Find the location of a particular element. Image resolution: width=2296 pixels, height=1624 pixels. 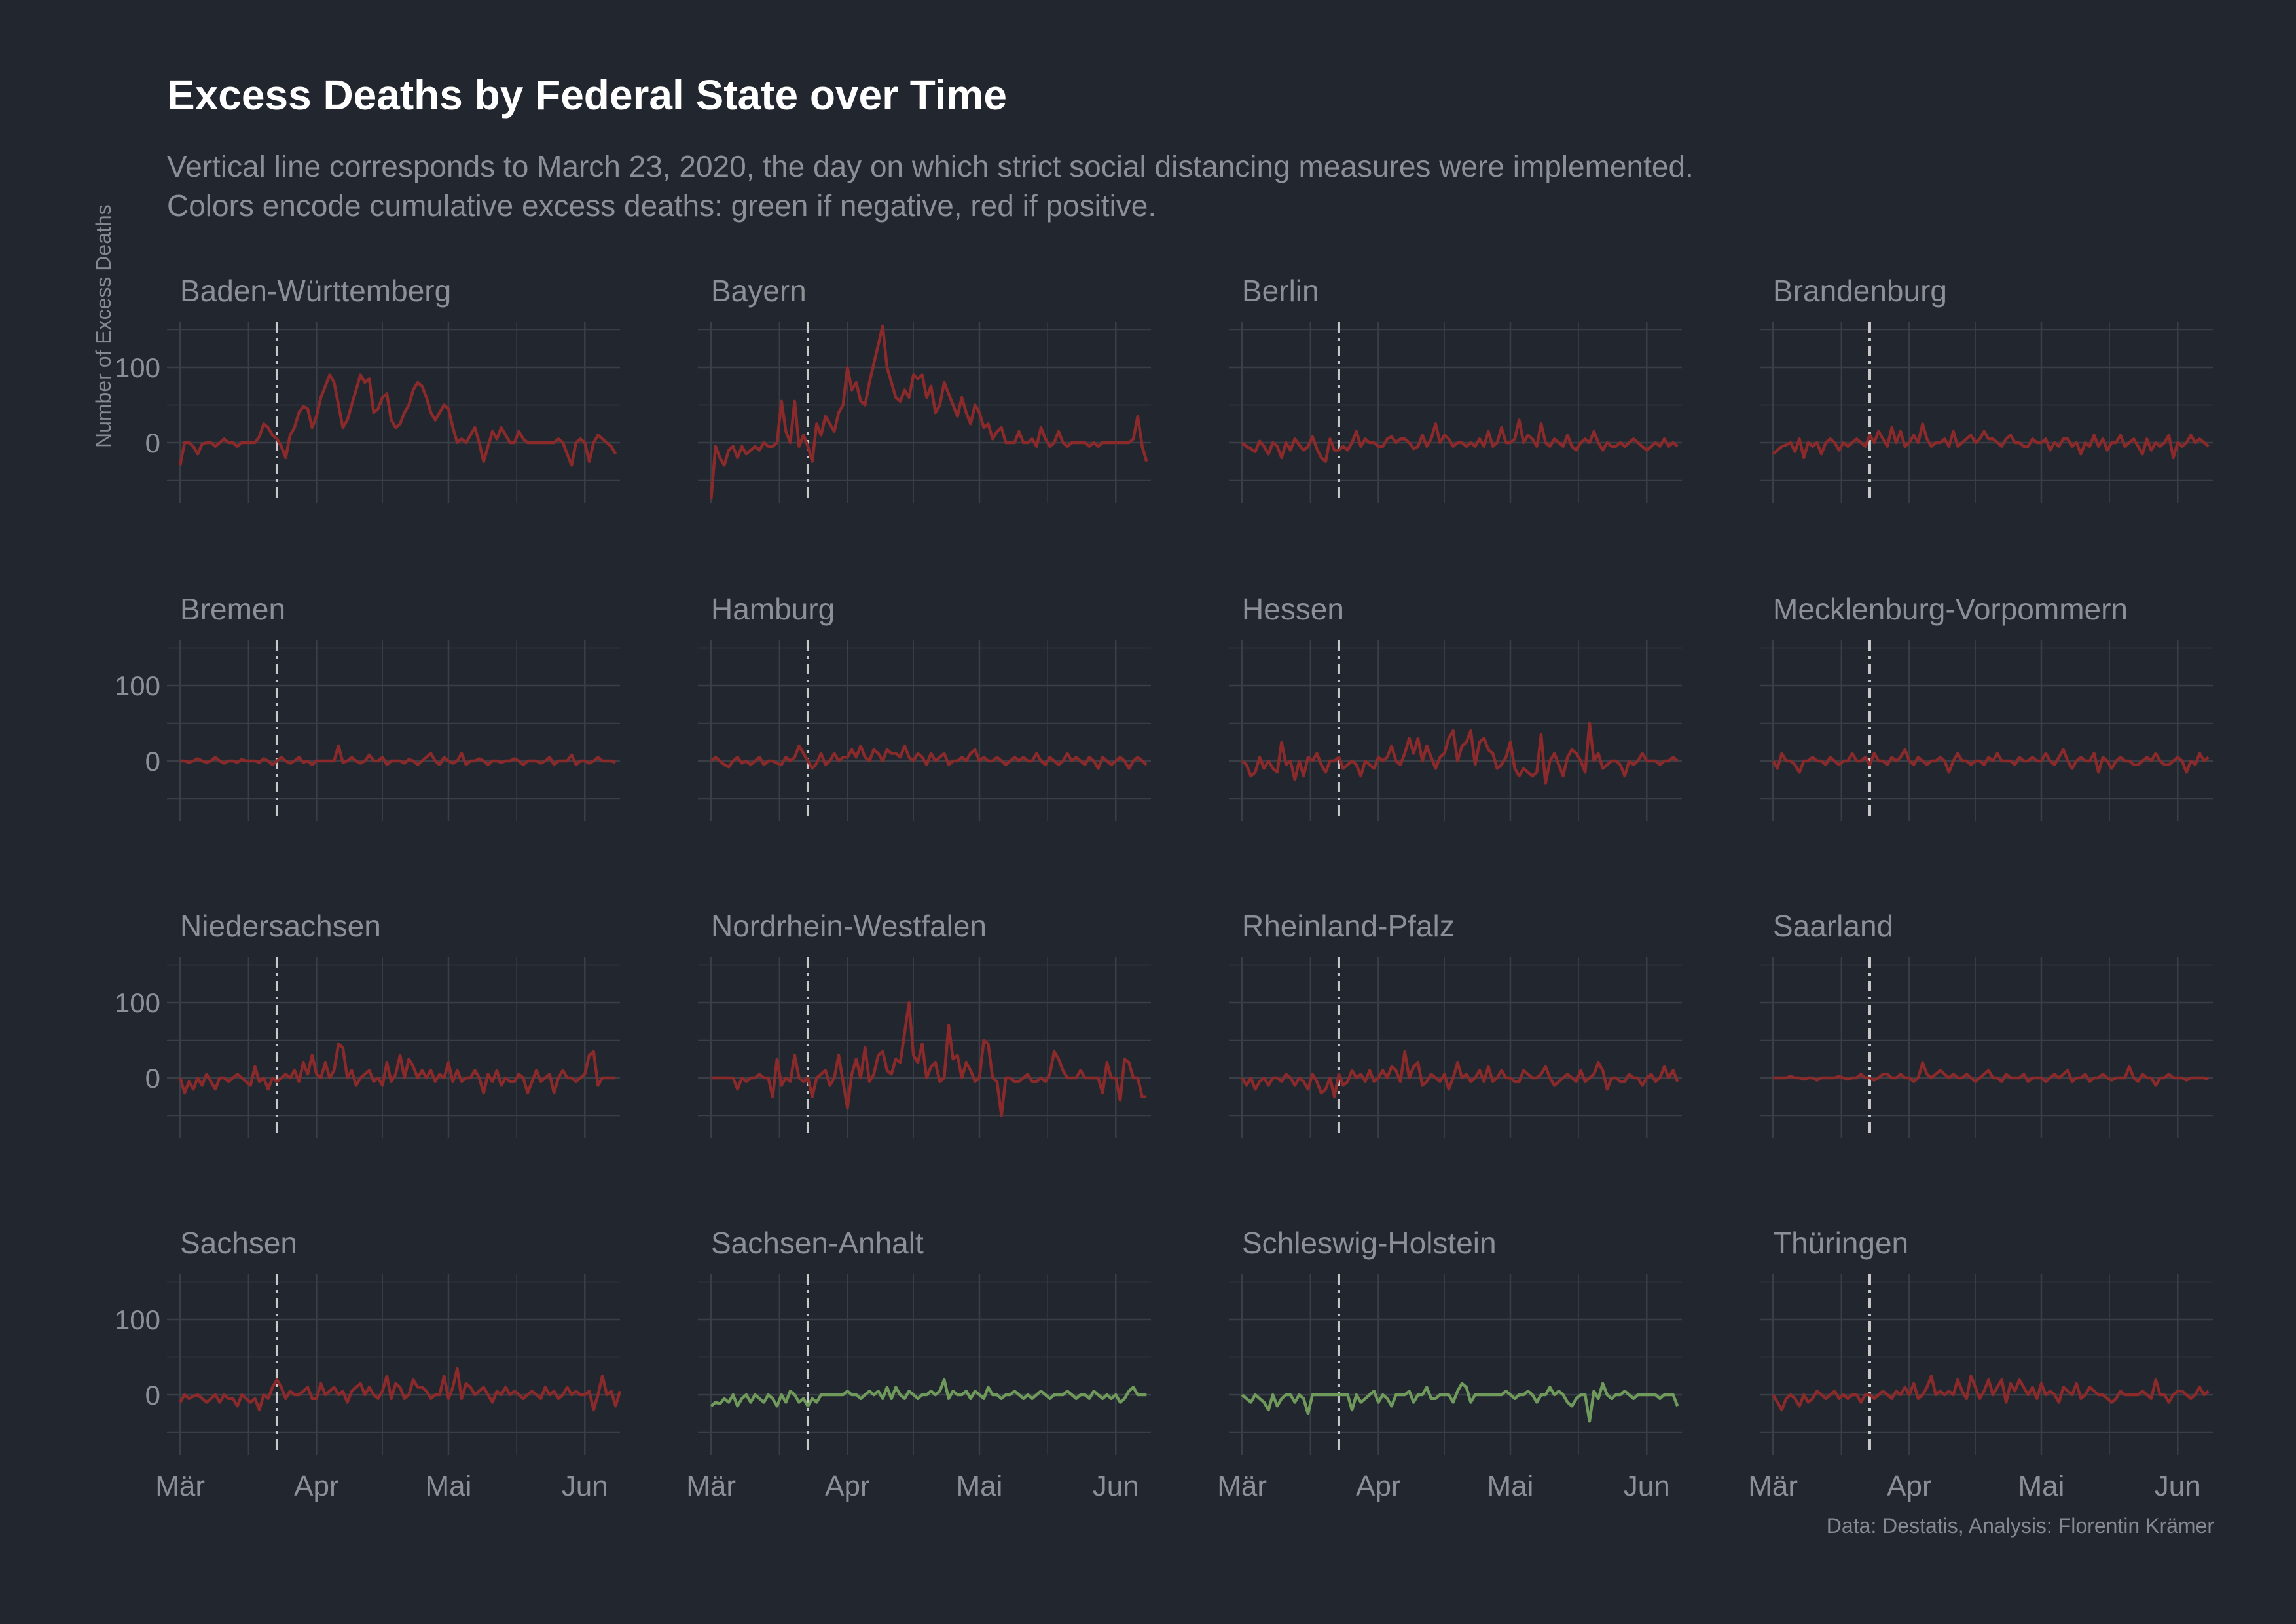

facet-title: Berlin is located at coordinates (1280, 291).